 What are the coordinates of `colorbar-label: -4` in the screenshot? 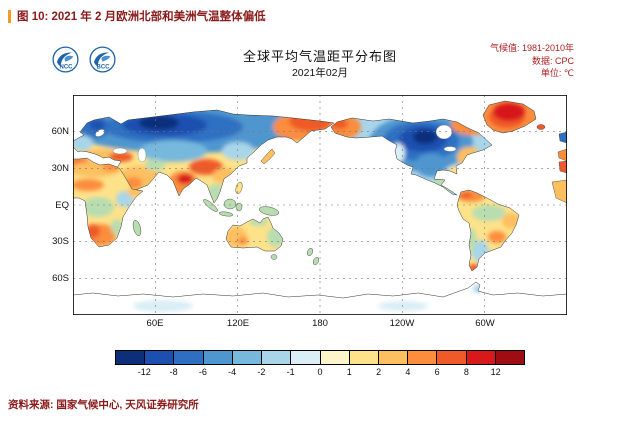 It's located at (232, 372).